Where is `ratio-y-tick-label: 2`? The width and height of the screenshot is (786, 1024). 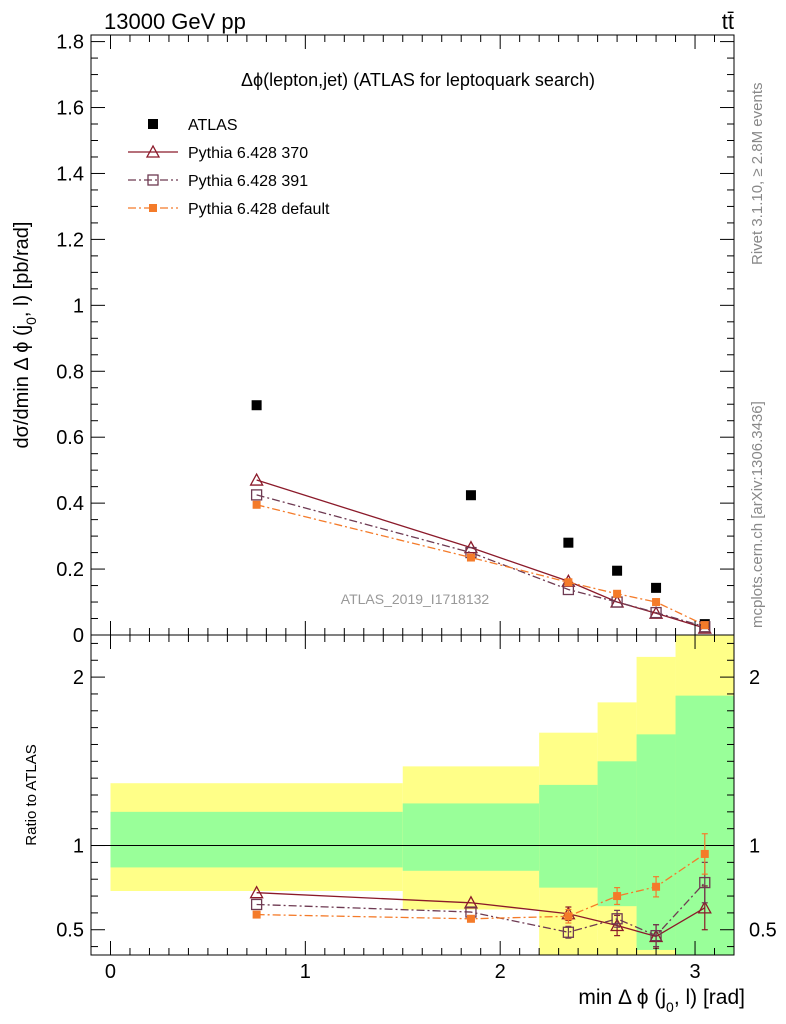 ratio-y-tick-label: 2 is located at coordinates (78, 678).